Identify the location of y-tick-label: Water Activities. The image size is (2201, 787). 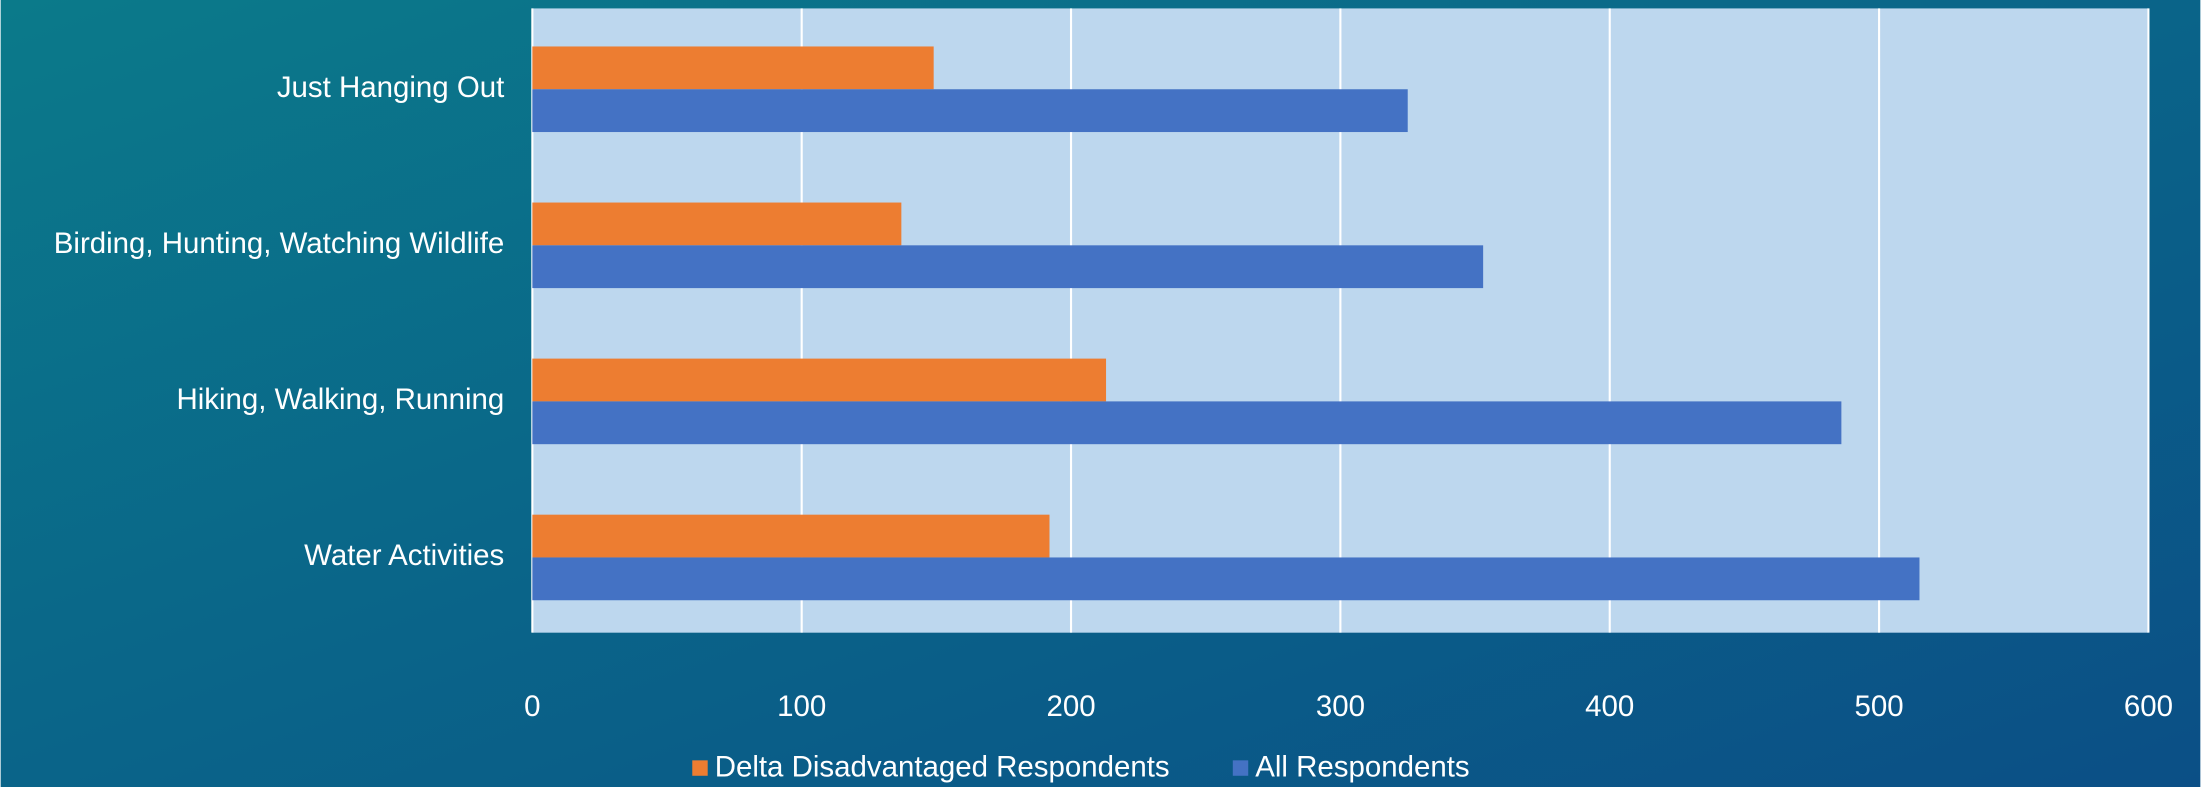
(404, 555).